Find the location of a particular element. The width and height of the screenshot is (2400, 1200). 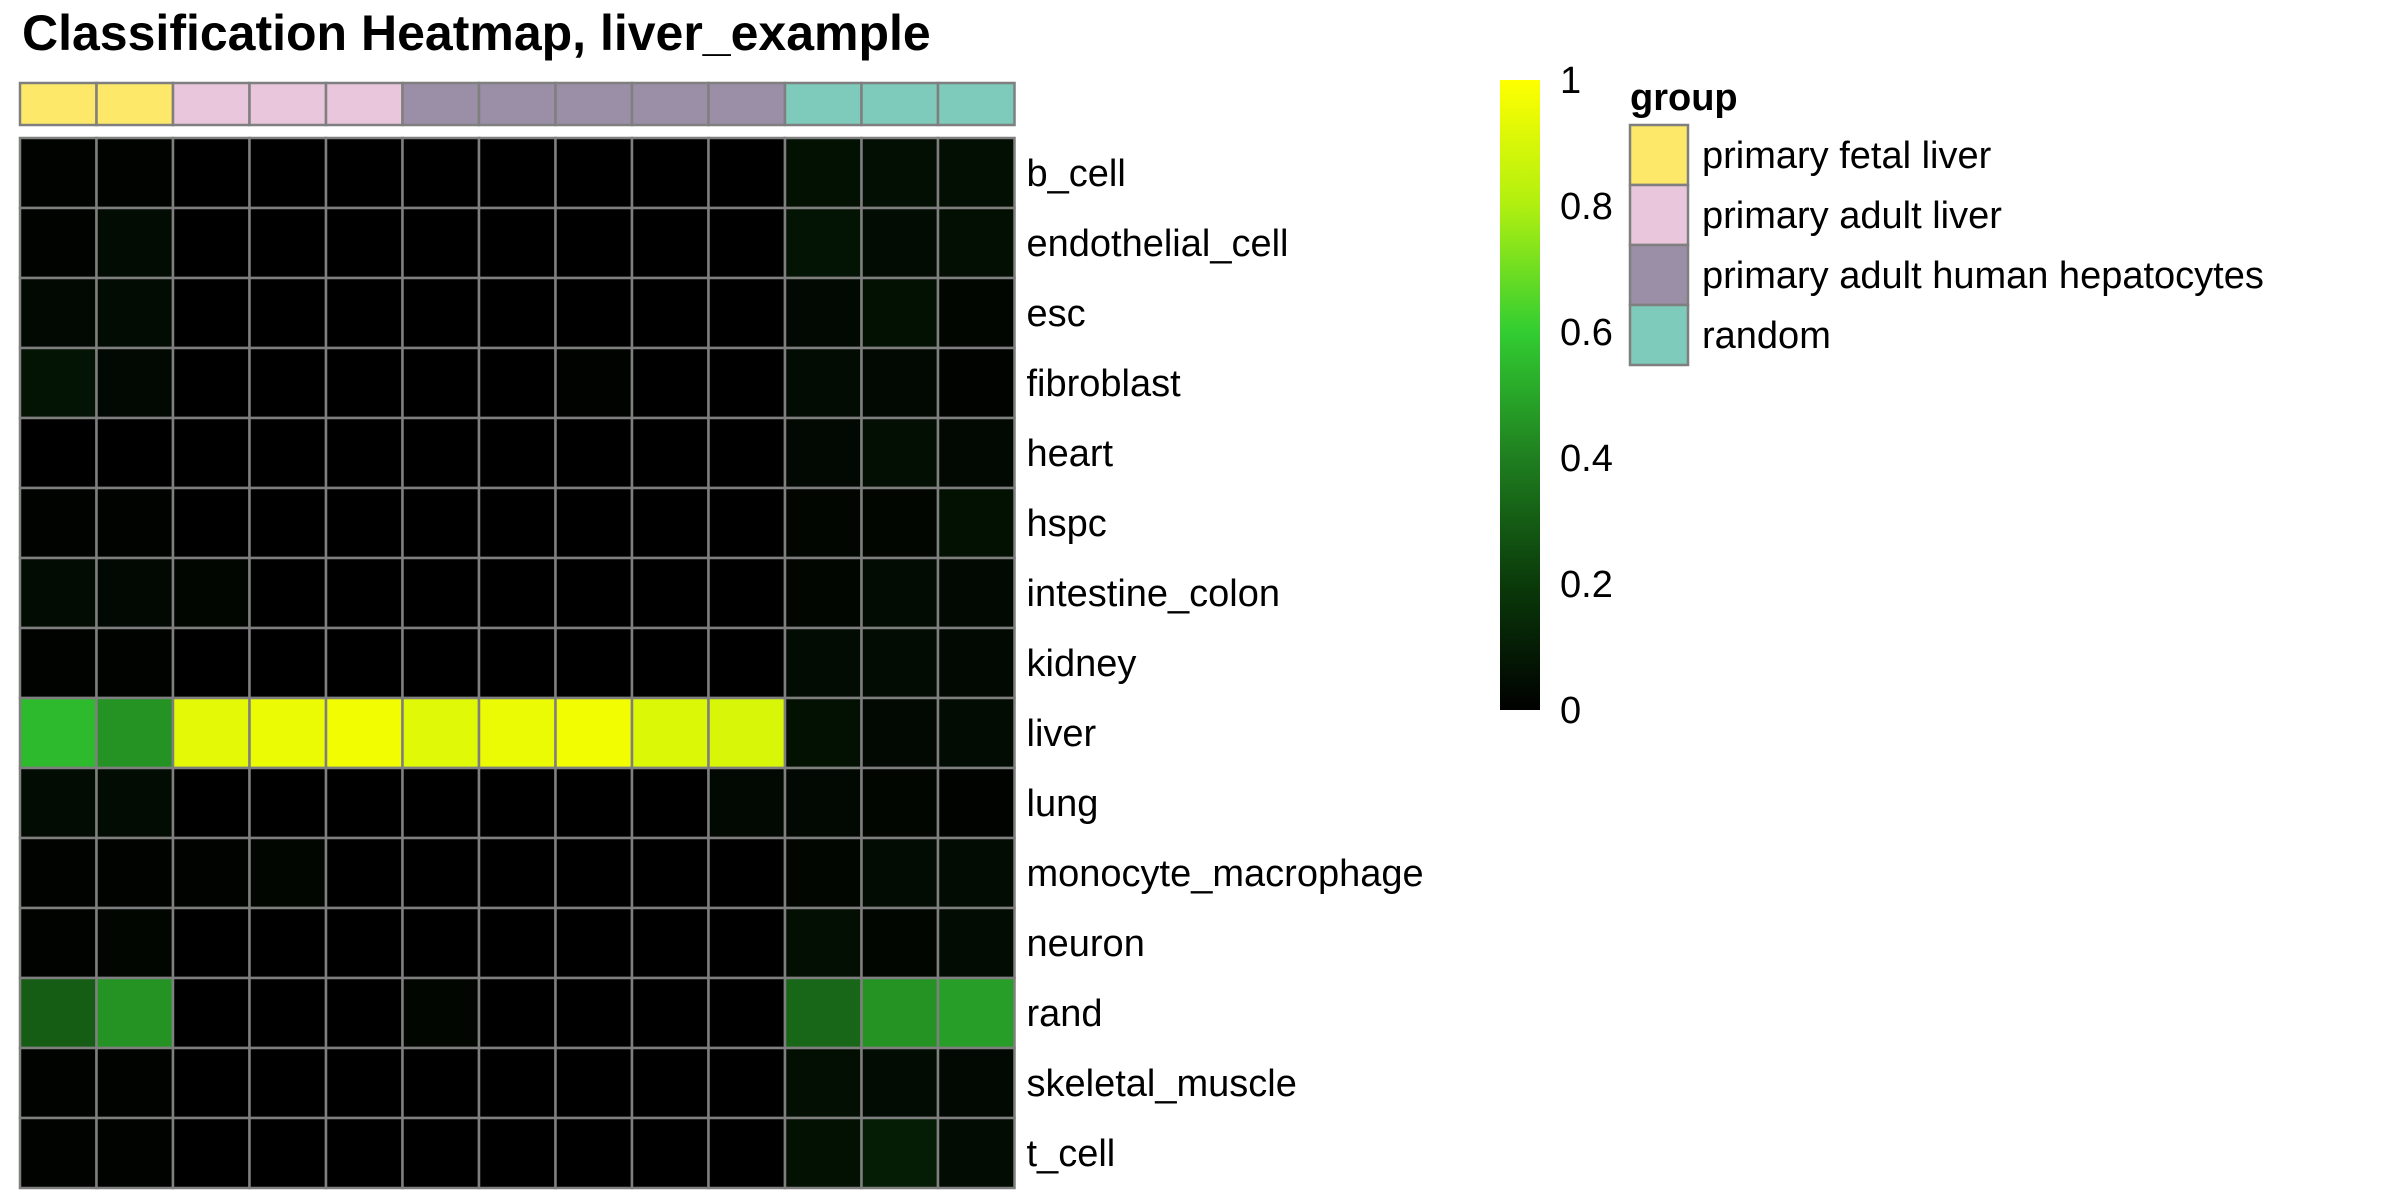

color-scale-tick-label: 0 is located at coordinates (1570, 711).